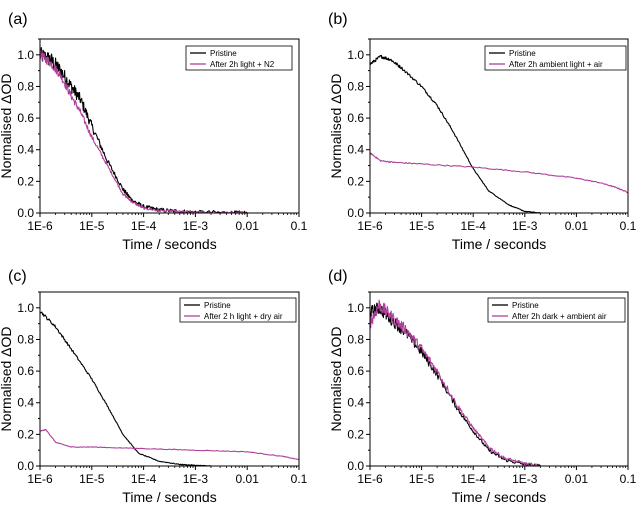  Describe the element at coordinates (556, 64) in the screenshot. I see `legend-entry: After 2h ambient light + air` at that location.